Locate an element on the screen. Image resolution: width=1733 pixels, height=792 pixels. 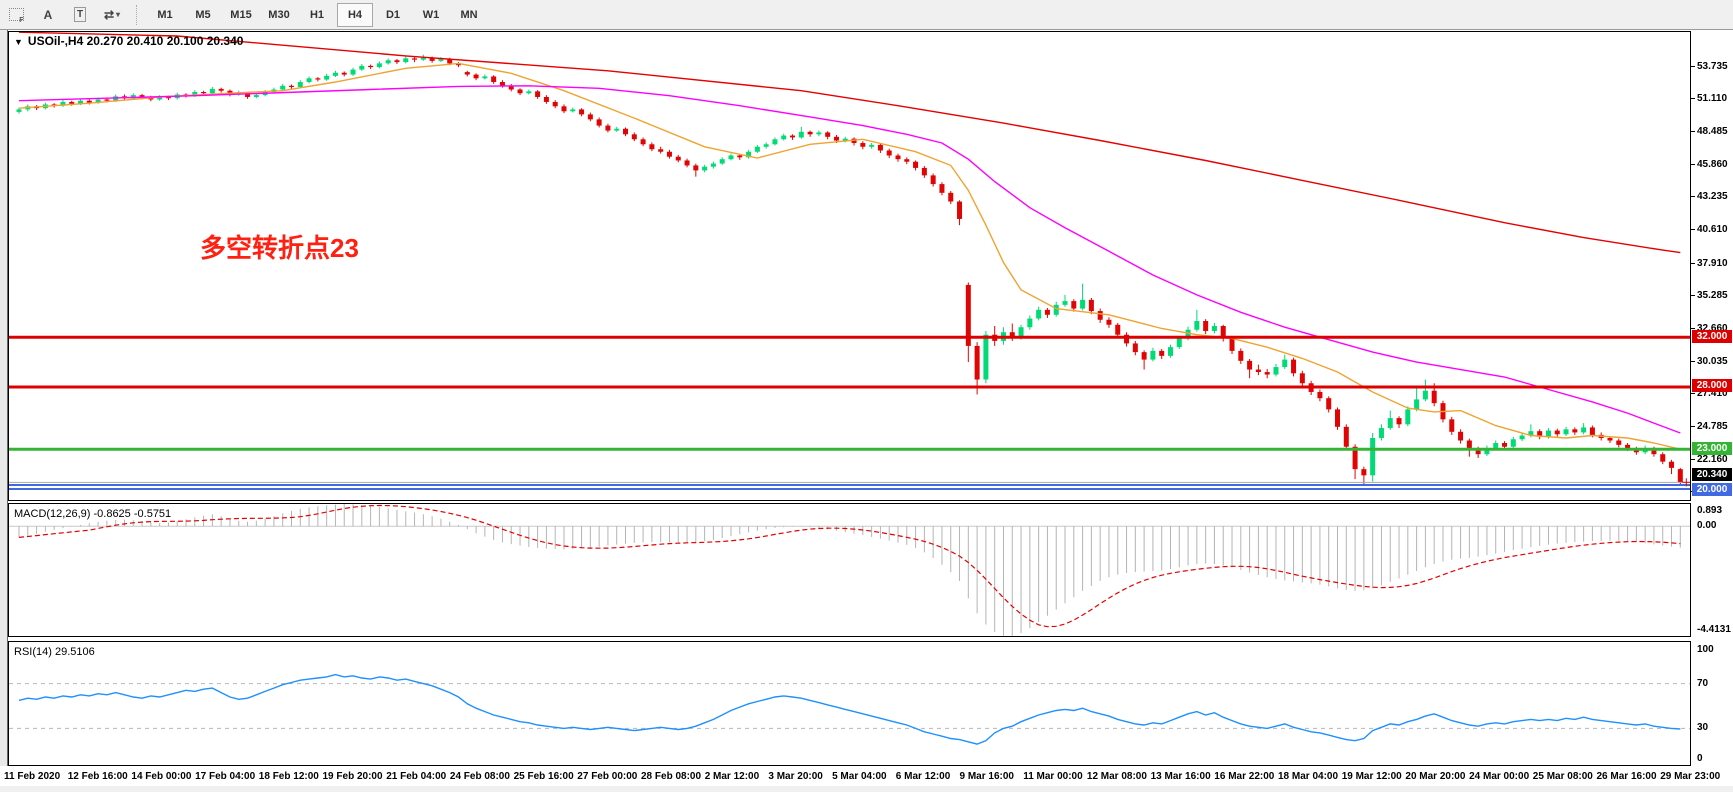
ohlc-low: 20.100 is located at coordinates (185, 41).